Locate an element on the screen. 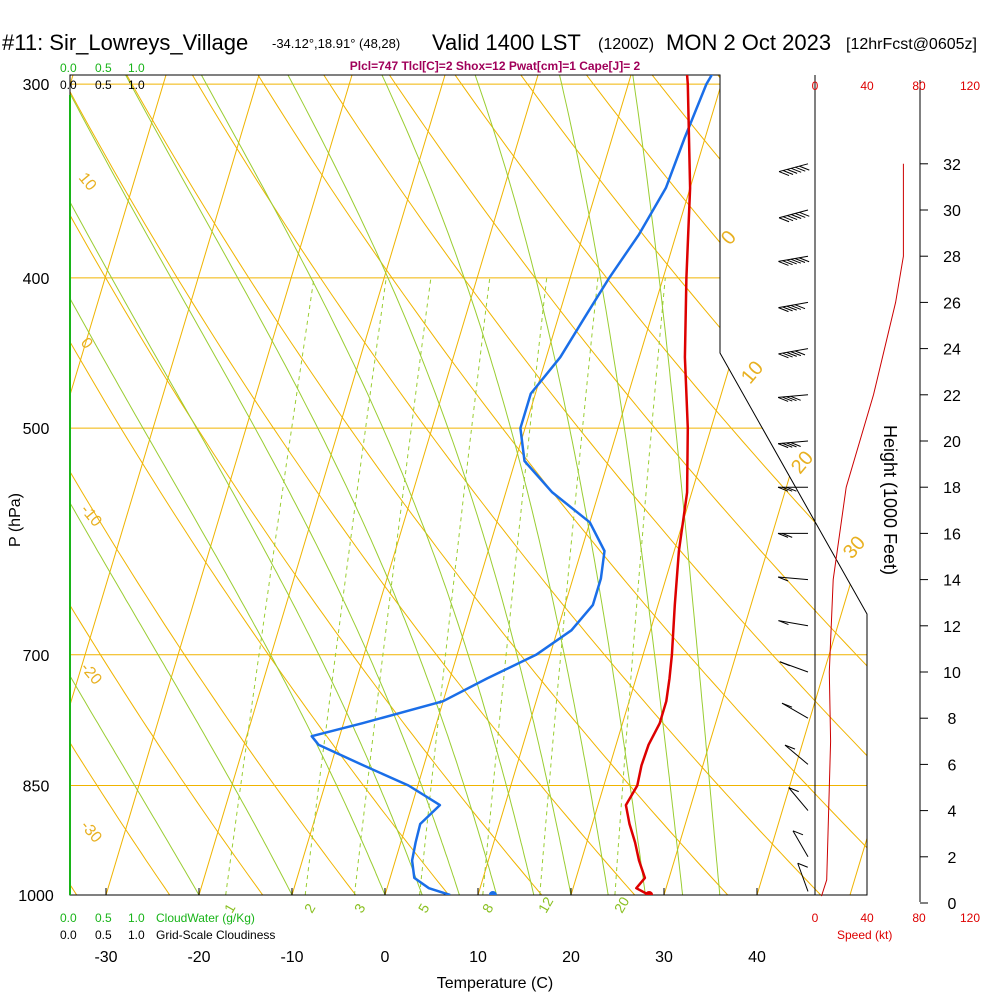  wind-speed-profile is located at coordinates (862, 530).